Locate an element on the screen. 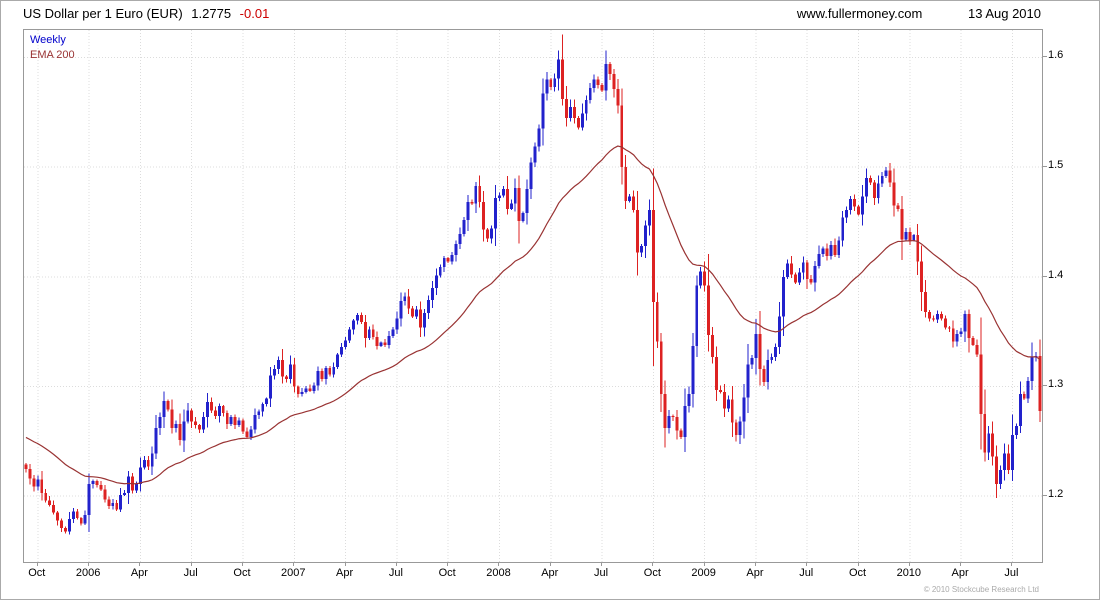  title-group: US Dollar per 1 Euro (EUR) 1.2775 -0.01 is located at coordinates (148, 13).